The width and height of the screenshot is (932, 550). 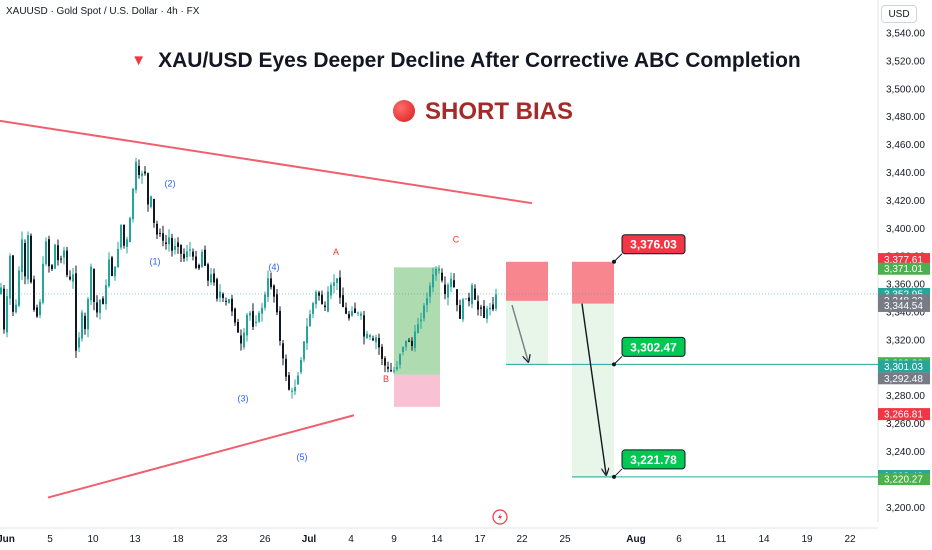 What do you see at coordinates (527, 281) in the screenshot?
I see `zone-stop` at bounding box center [527, 281].